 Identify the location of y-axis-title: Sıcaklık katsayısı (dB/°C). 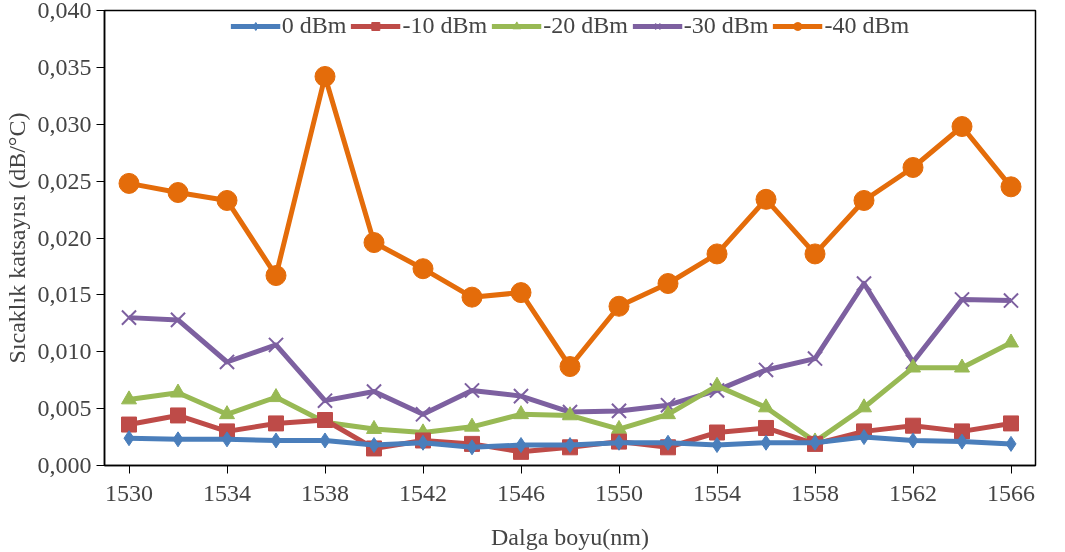
(16, 238).